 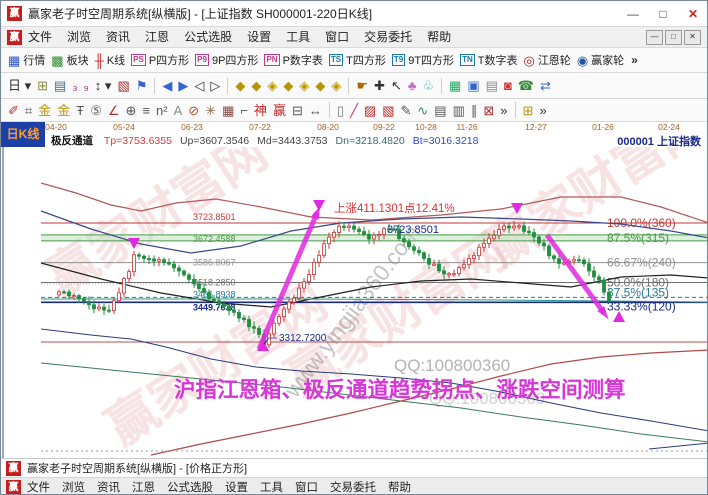 I want to click on tool-diamond-tool-6: ◆, so click(x=320, y=85).